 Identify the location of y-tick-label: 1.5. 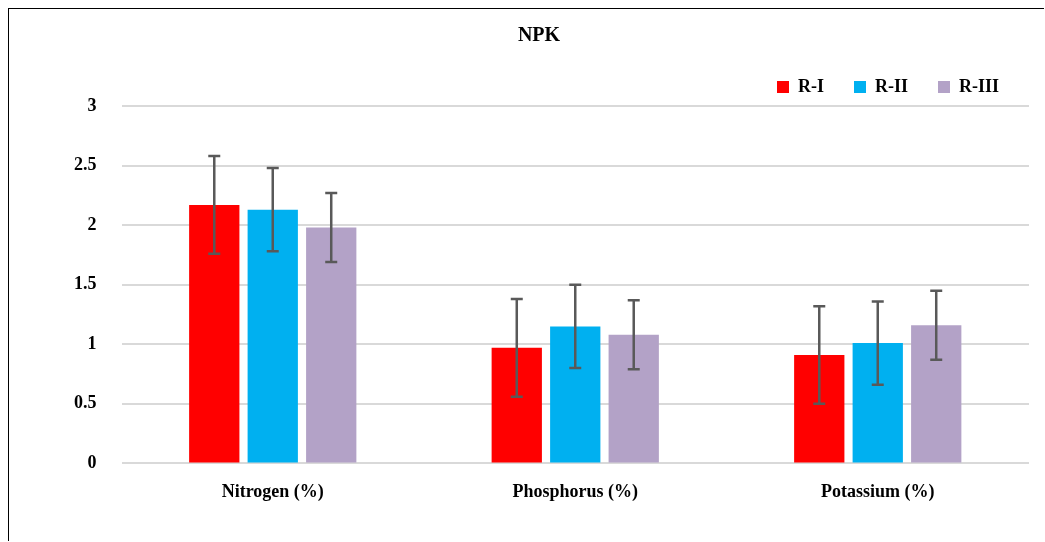
(85, 283).